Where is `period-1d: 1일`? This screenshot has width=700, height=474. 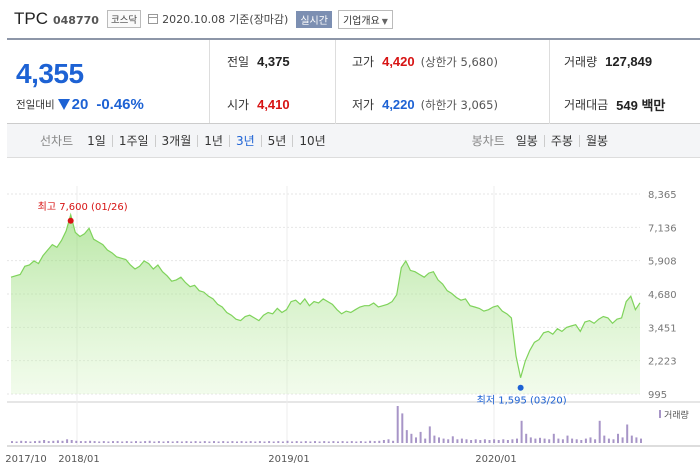
period-1d: 1일 is located at coordinates (96, 140).